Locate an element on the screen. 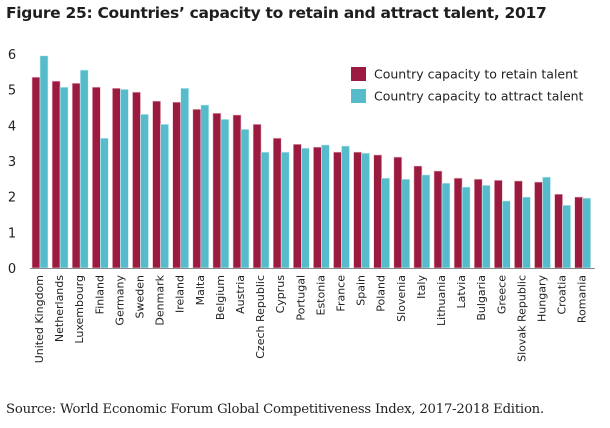 The image size is (610, 428). y-tick-label: 4 is located at coordinates (12, 126).